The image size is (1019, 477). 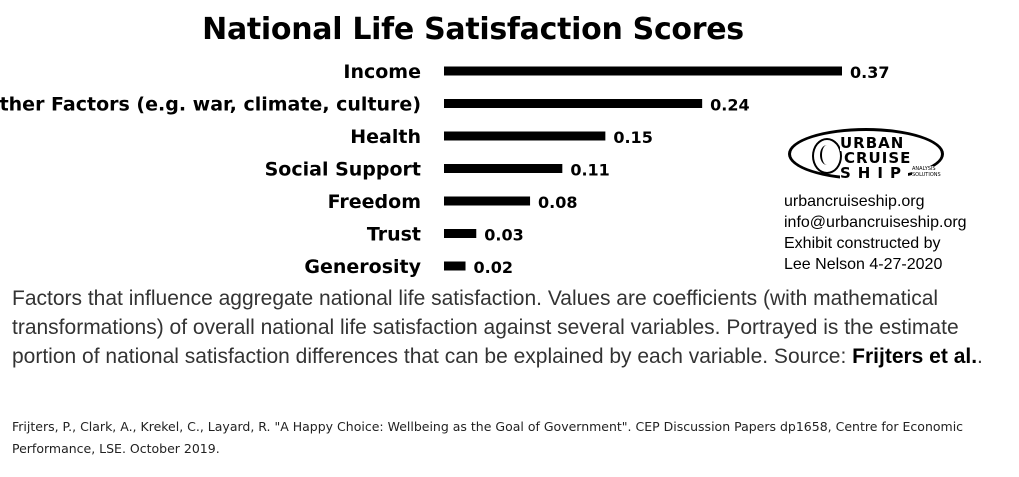 What do you see at coordinates (869, 72) in the screenshot?
I see `value-label: 0.37` at bounding box center [869, 72].